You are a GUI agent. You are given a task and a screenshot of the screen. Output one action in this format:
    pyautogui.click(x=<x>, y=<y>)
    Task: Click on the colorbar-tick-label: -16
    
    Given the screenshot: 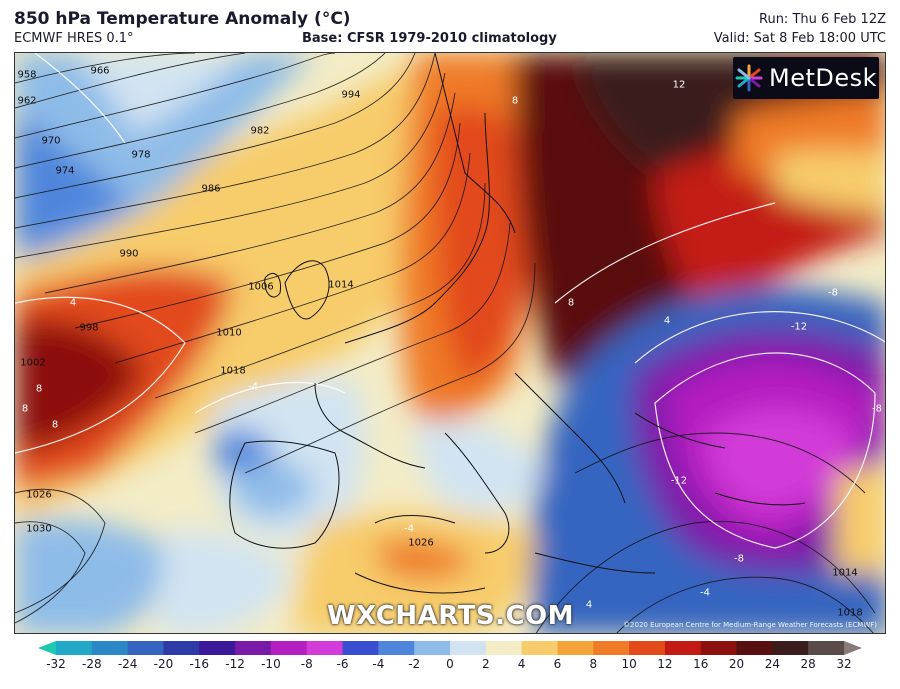 What is the action you would take?
    pyautogui.click(x=199, y=664)
    